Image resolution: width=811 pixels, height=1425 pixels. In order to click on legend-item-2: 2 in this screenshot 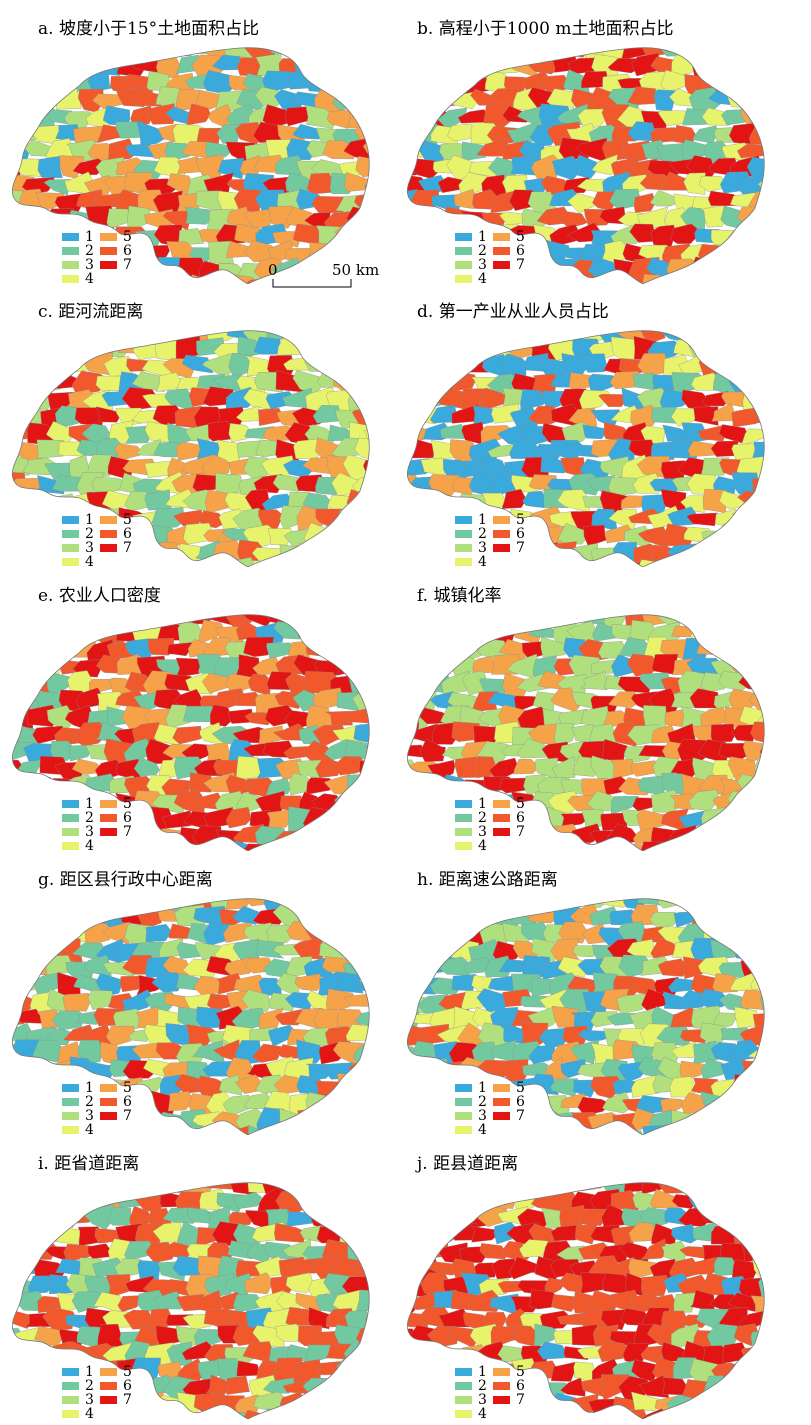, I will do `click(471, 1102)`.